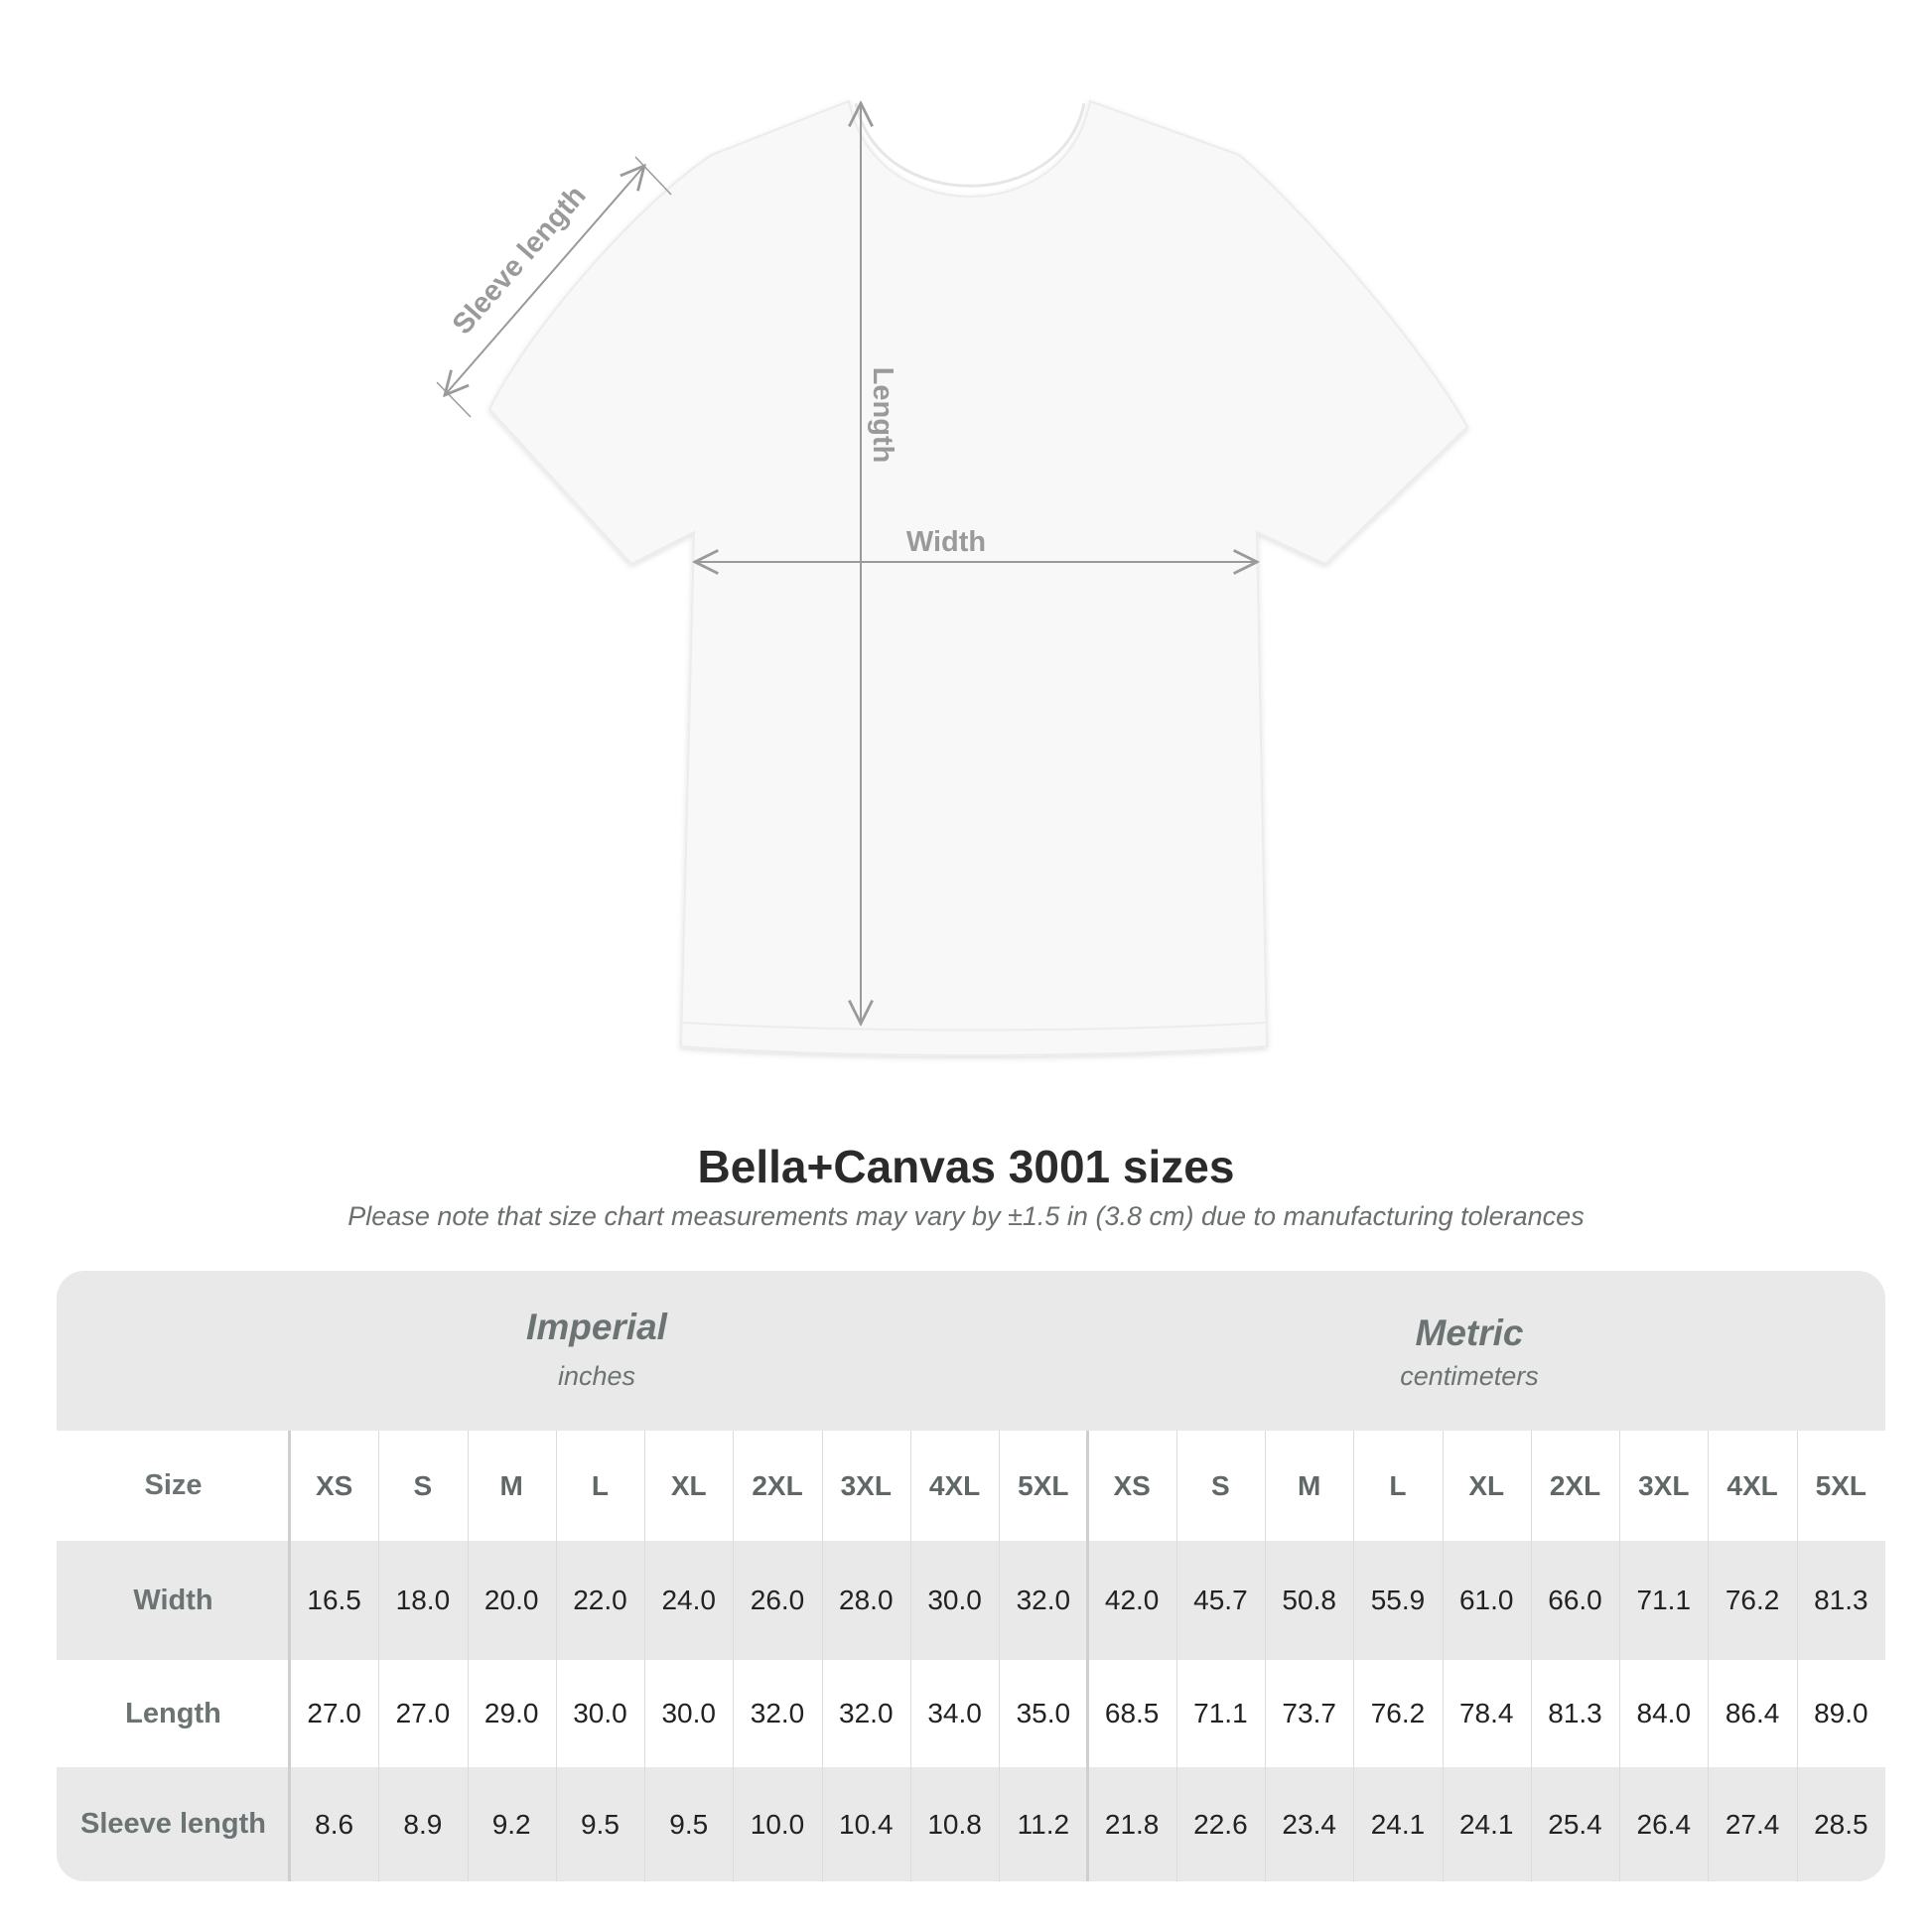  Describe the element at coordinates (688, 1485) in the screenshot. I see `imperial-size-xl: XL` at that location.